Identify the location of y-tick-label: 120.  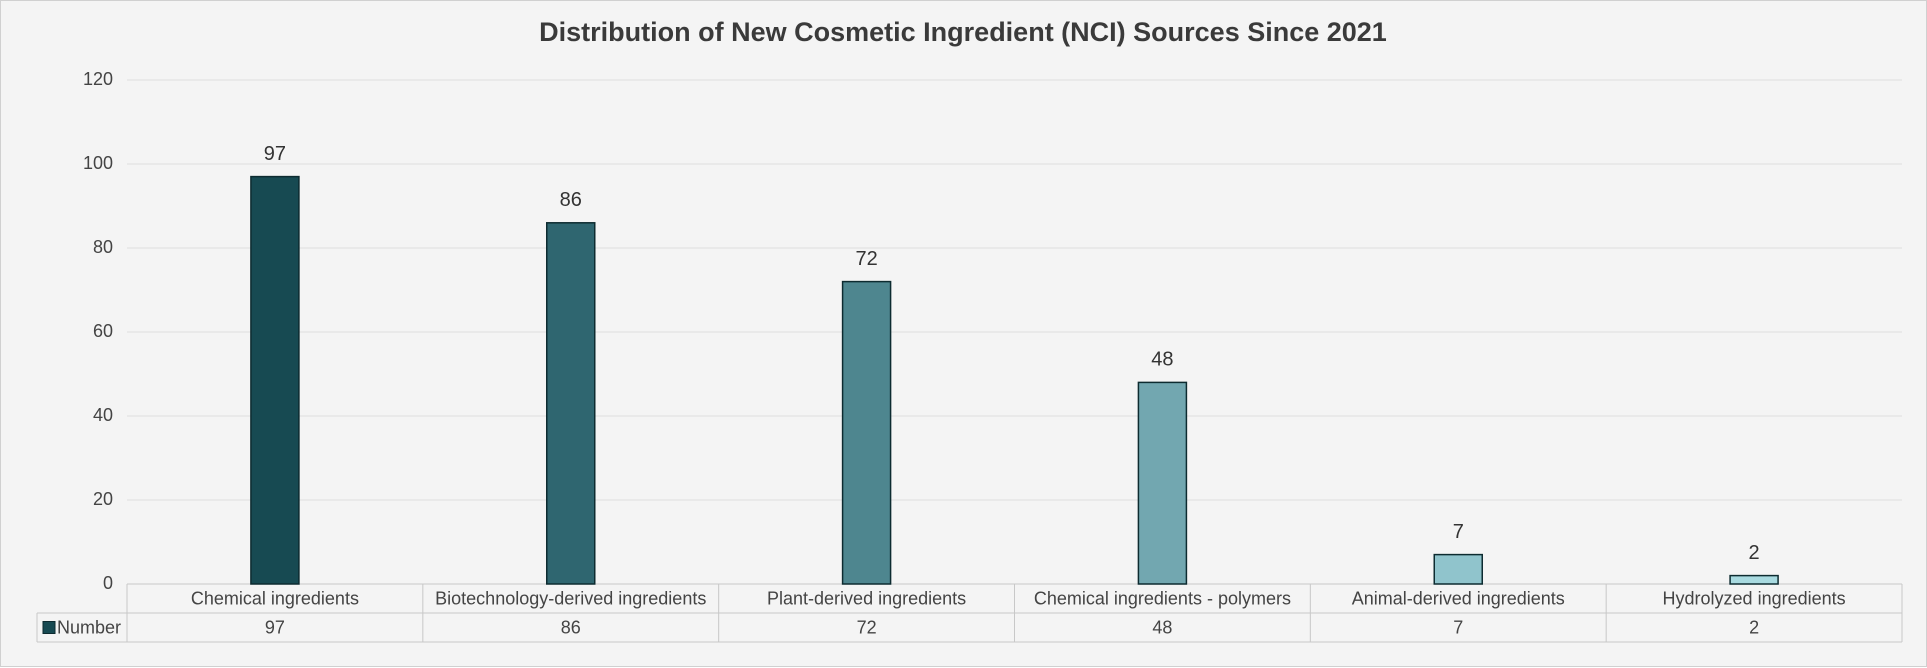
(98, 79).